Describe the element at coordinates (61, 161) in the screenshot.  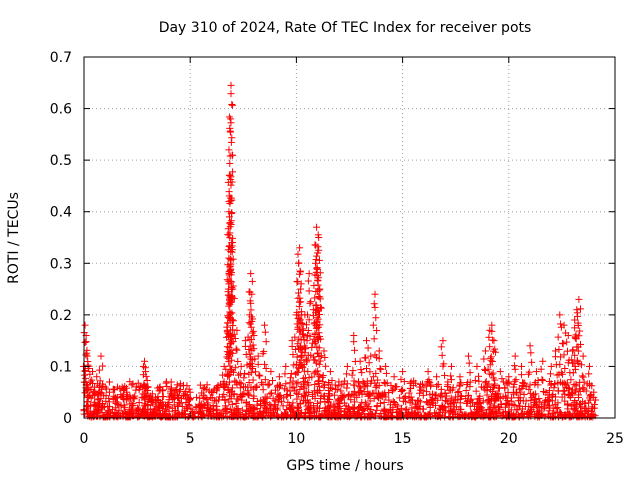
I see `y-tick-label: 0.5` at that location.